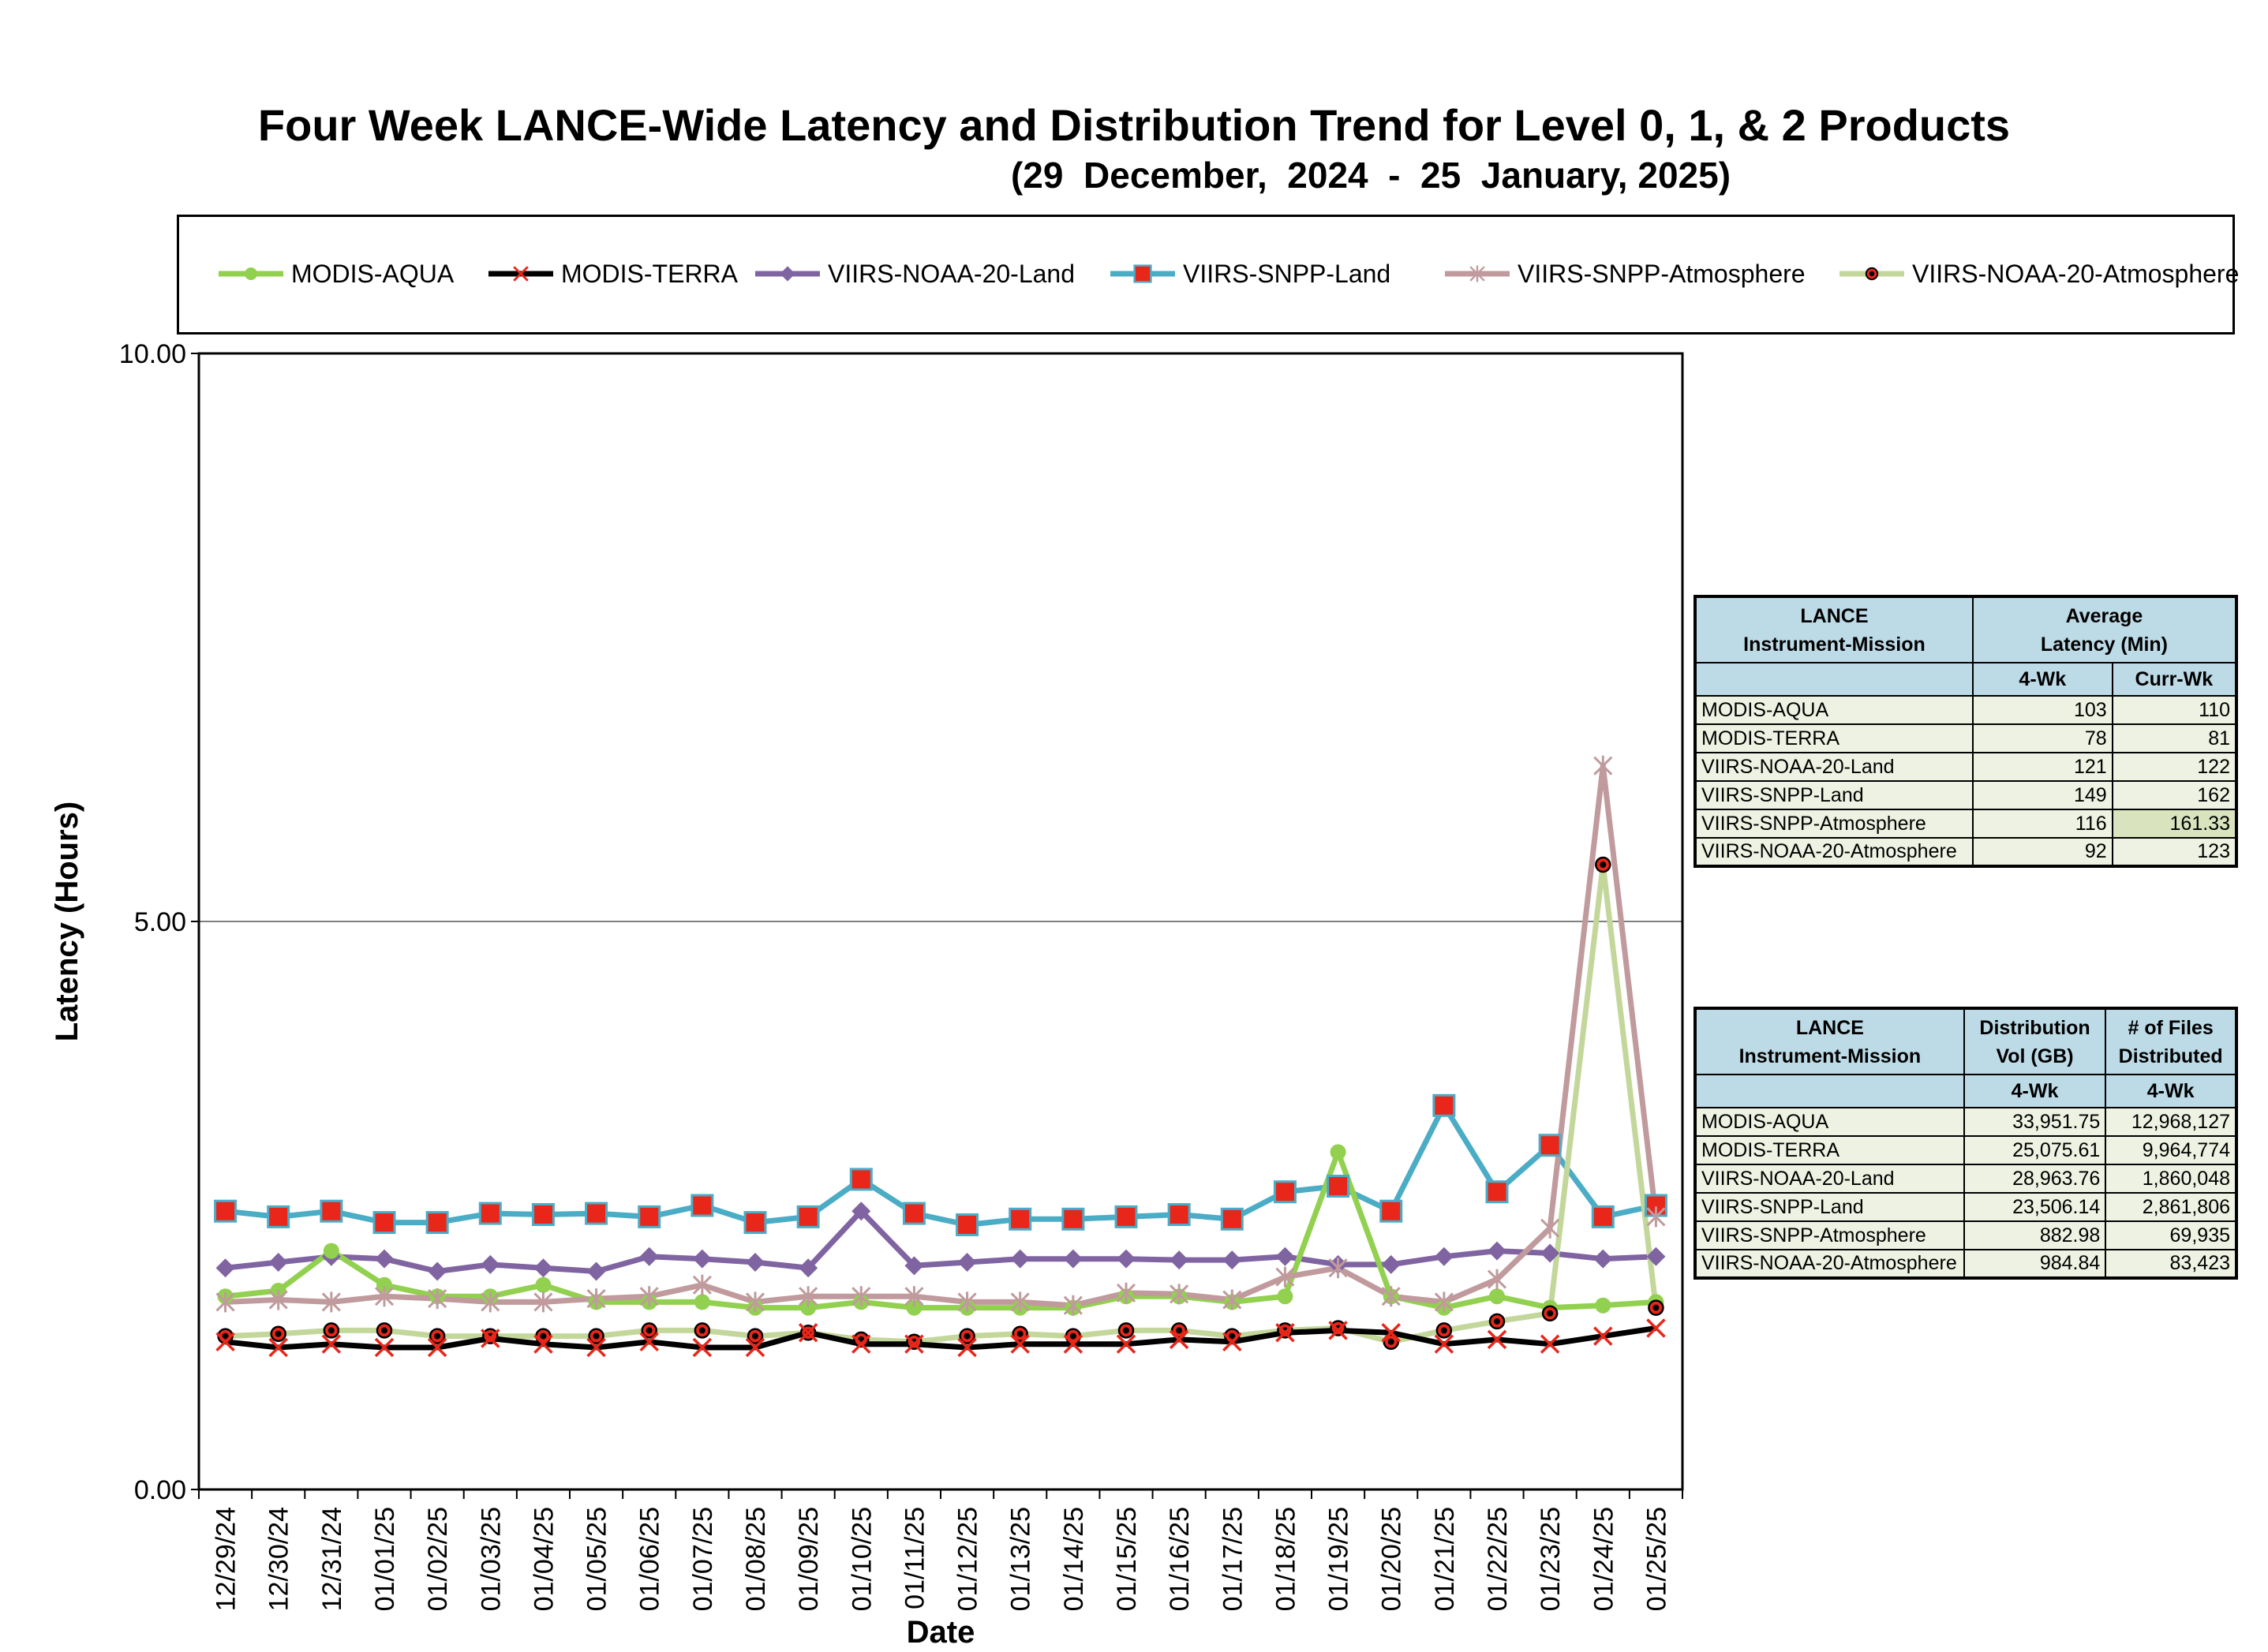  What do you see at coordinates (2174, 710) in the screenshot?
I see `latency-currwk-cell: 110` at bounding box center [2174, 710].